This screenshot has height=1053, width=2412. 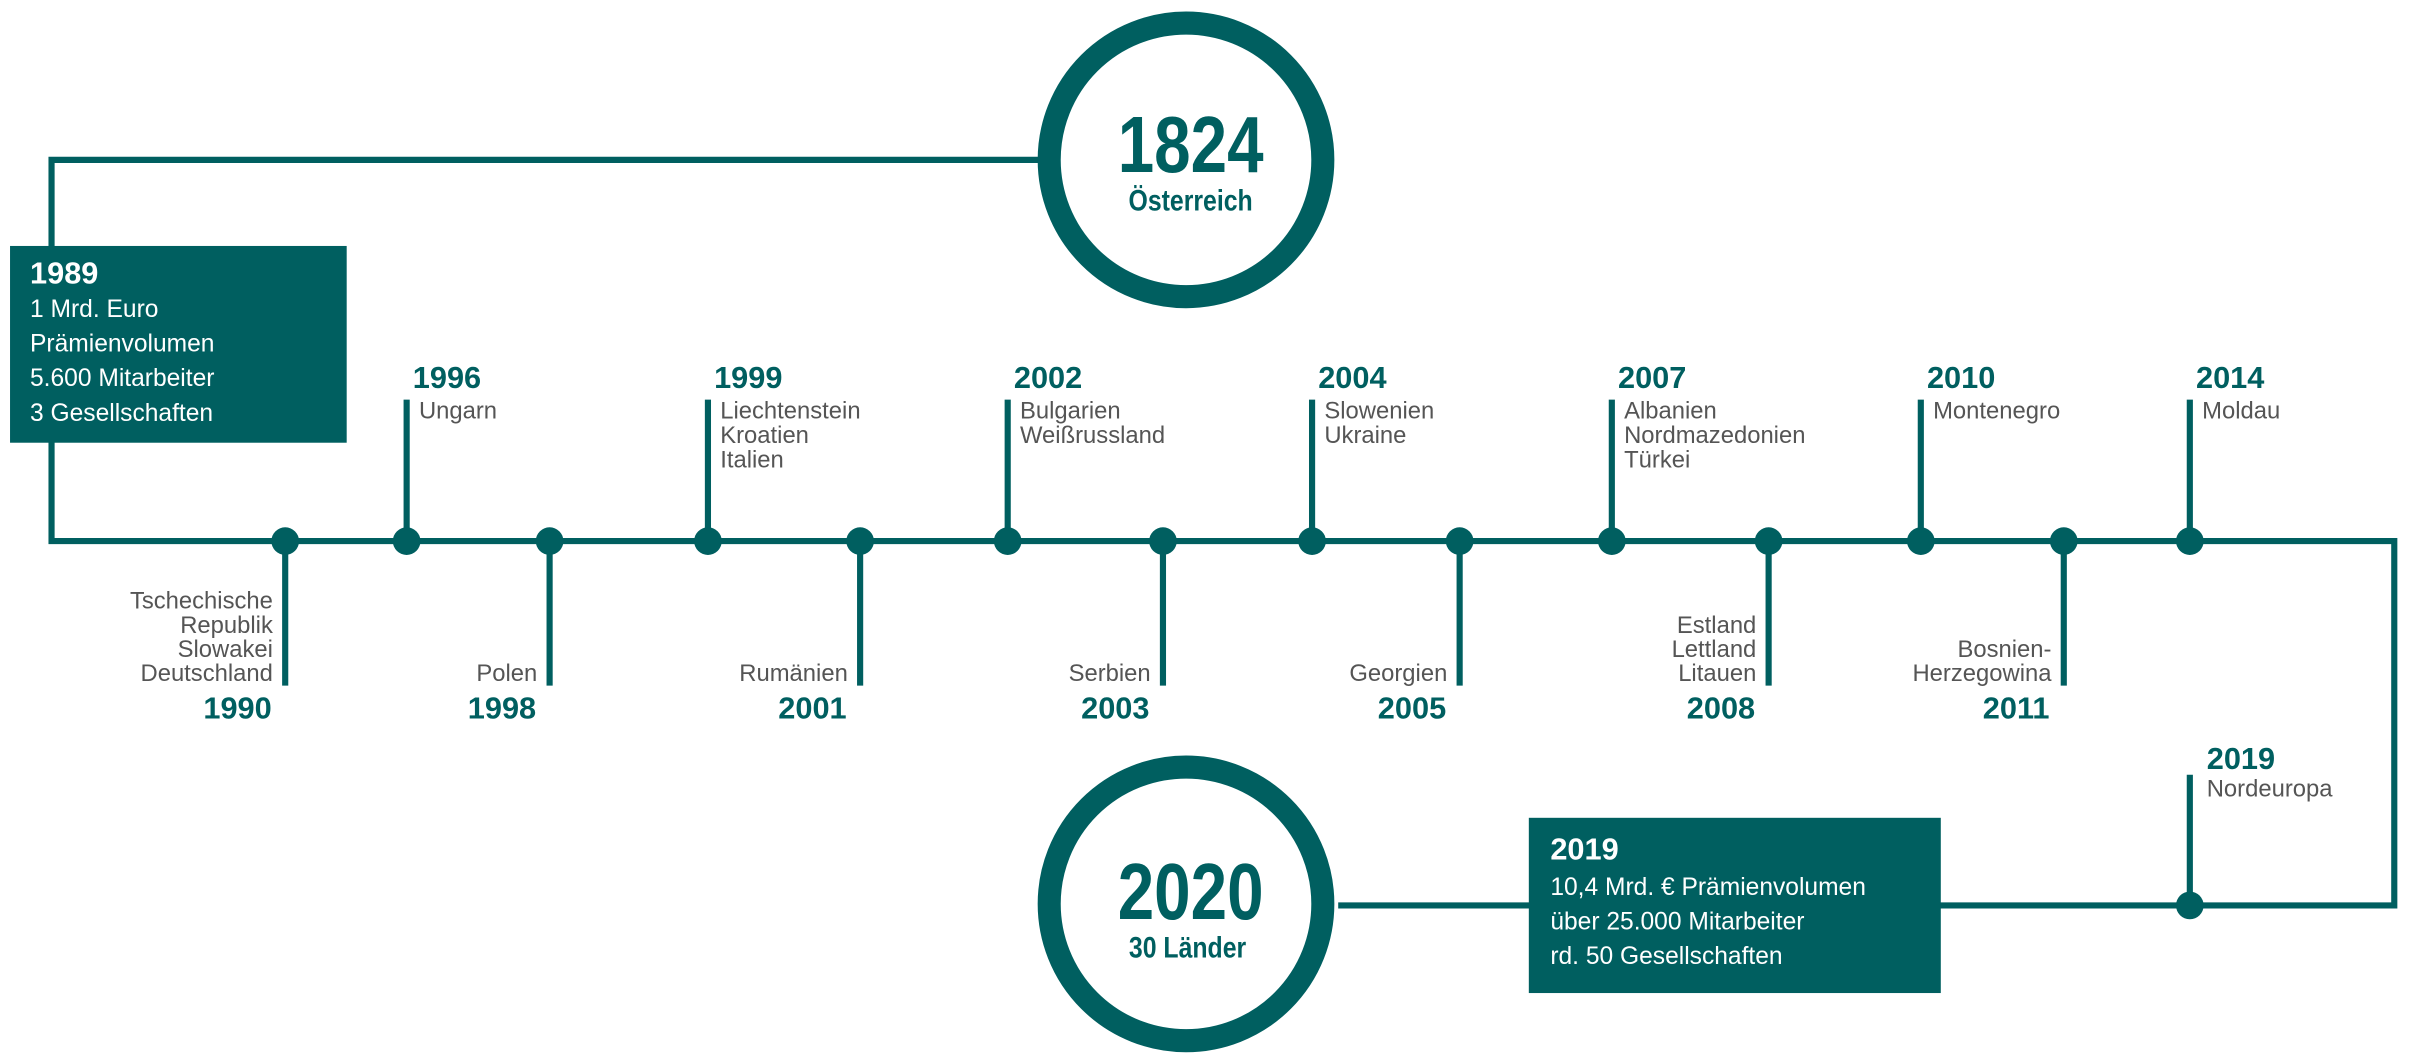 I want to click on event-line: Bulgarien, so click(x=1070, y=410).